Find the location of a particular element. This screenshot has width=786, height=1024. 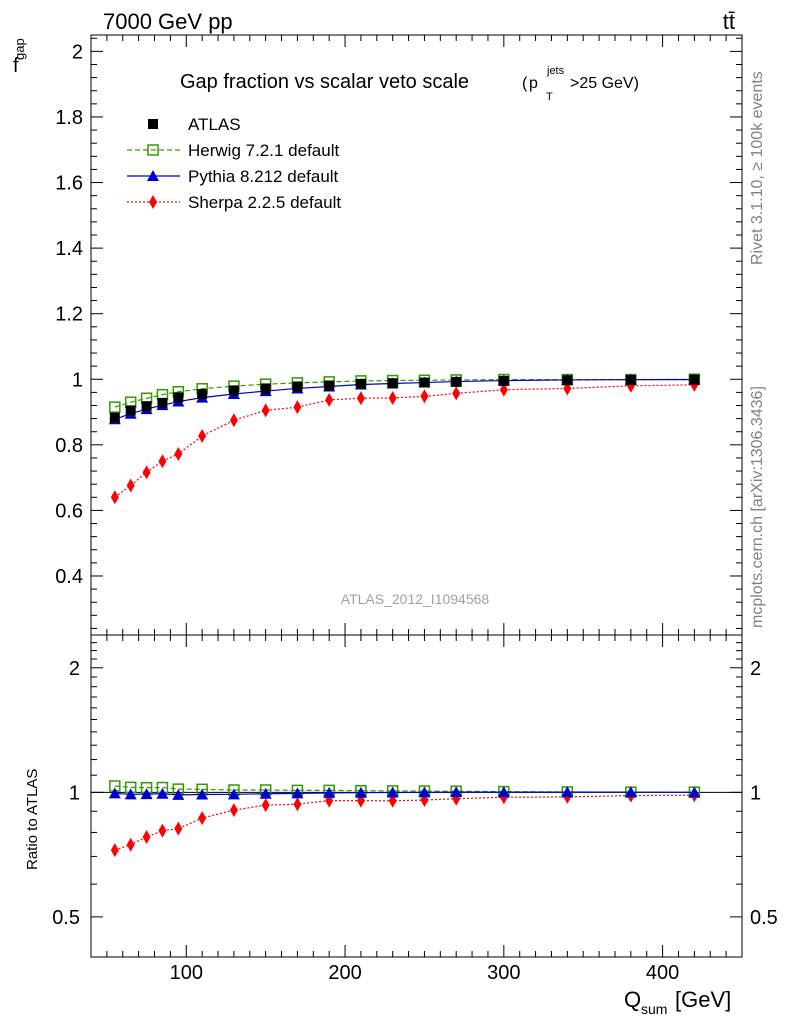

y-tick-label: 1.8 is located at coordinates (69, 118).